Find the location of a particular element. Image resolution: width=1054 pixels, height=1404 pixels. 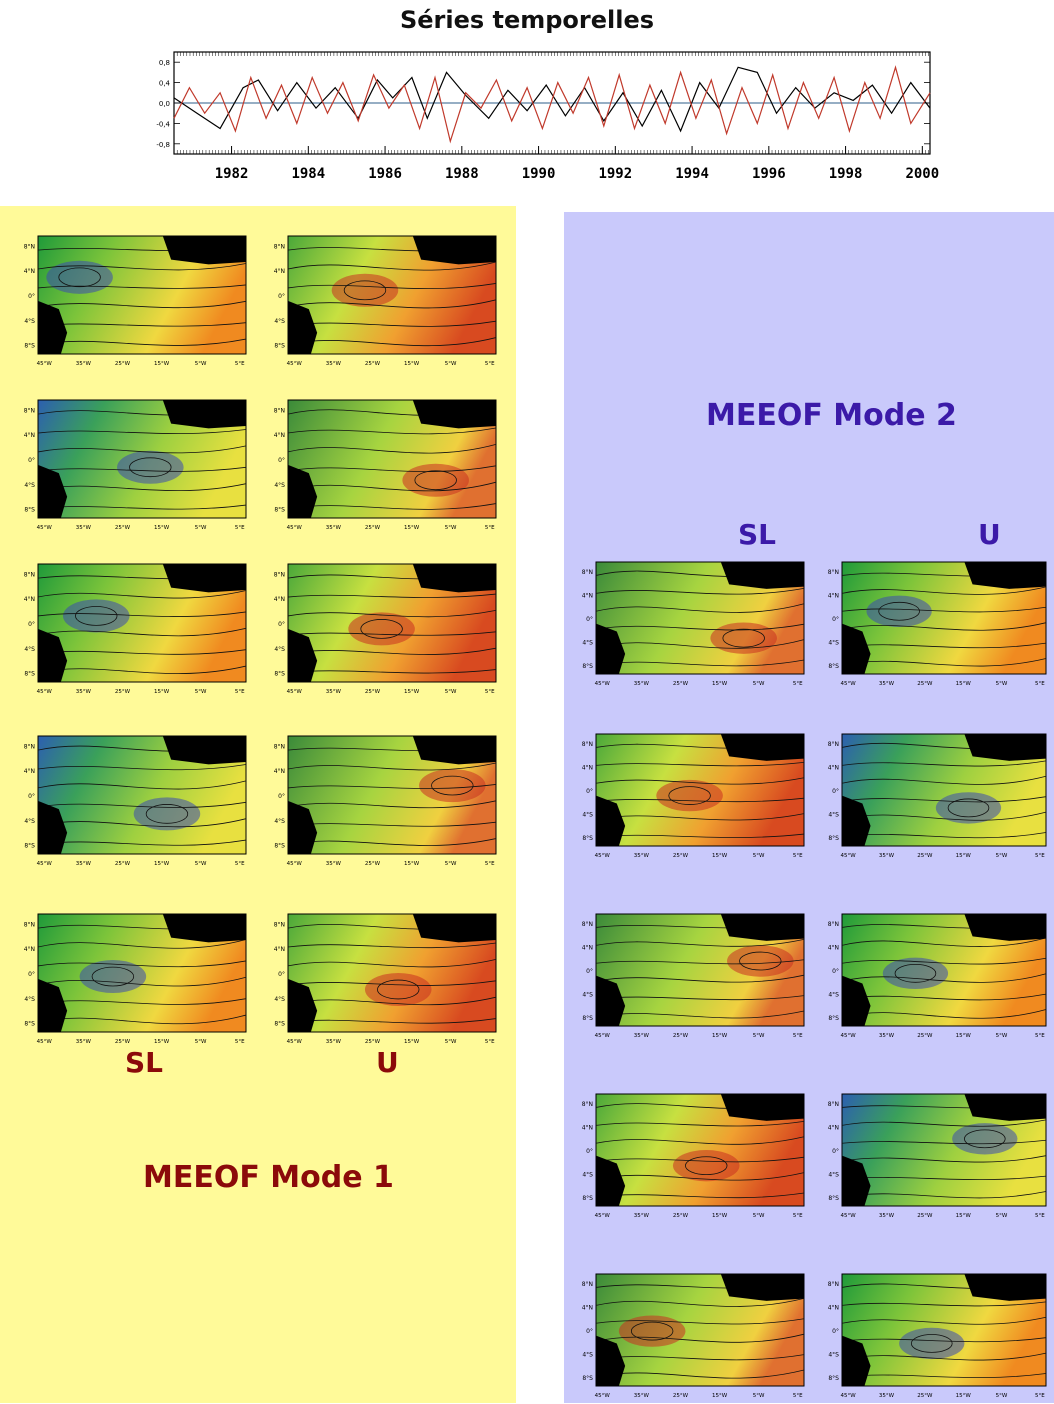

x-tick-label: 1988 is located at coordinates (462, 174).